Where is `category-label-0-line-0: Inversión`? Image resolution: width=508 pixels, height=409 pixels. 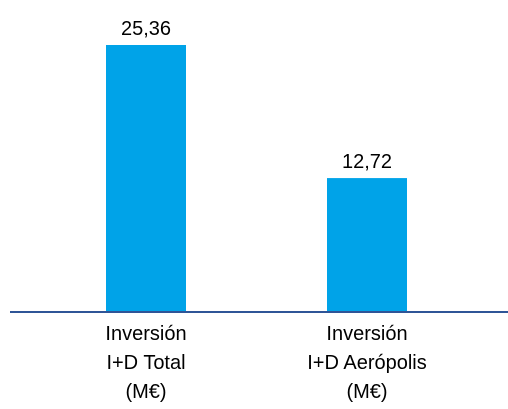
category-label-0-line-0: Inversión is located at coordinates (145, 334).